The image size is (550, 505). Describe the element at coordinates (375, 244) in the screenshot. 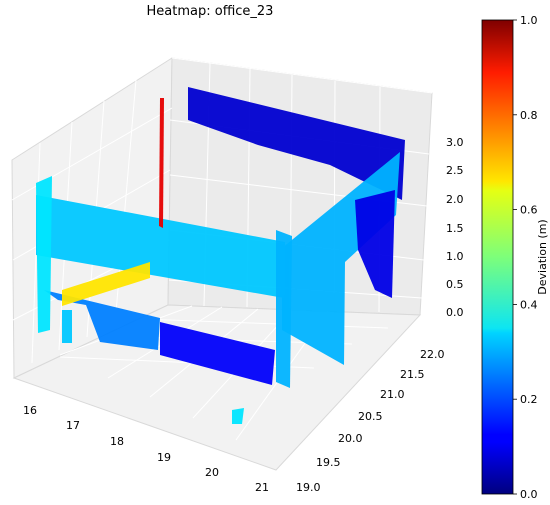

I see `surface-right-wall-lower` at that location.